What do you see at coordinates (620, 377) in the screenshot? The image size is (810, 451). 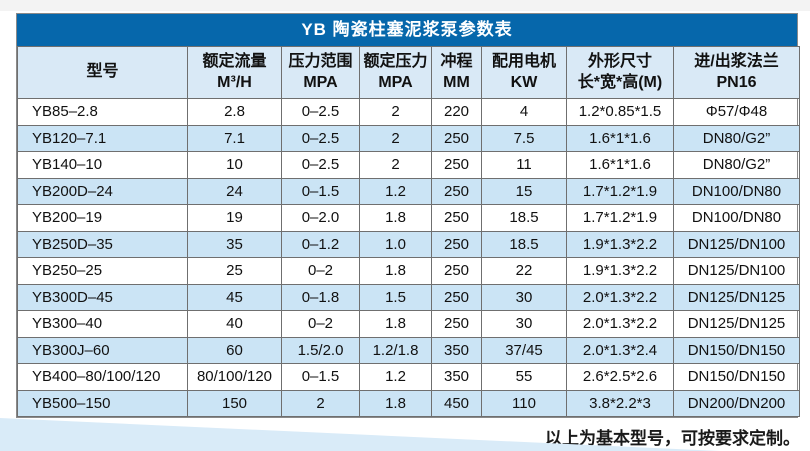 I see `value-cell: 2.6*2.5*2.6` at bounding box center [620, 377].